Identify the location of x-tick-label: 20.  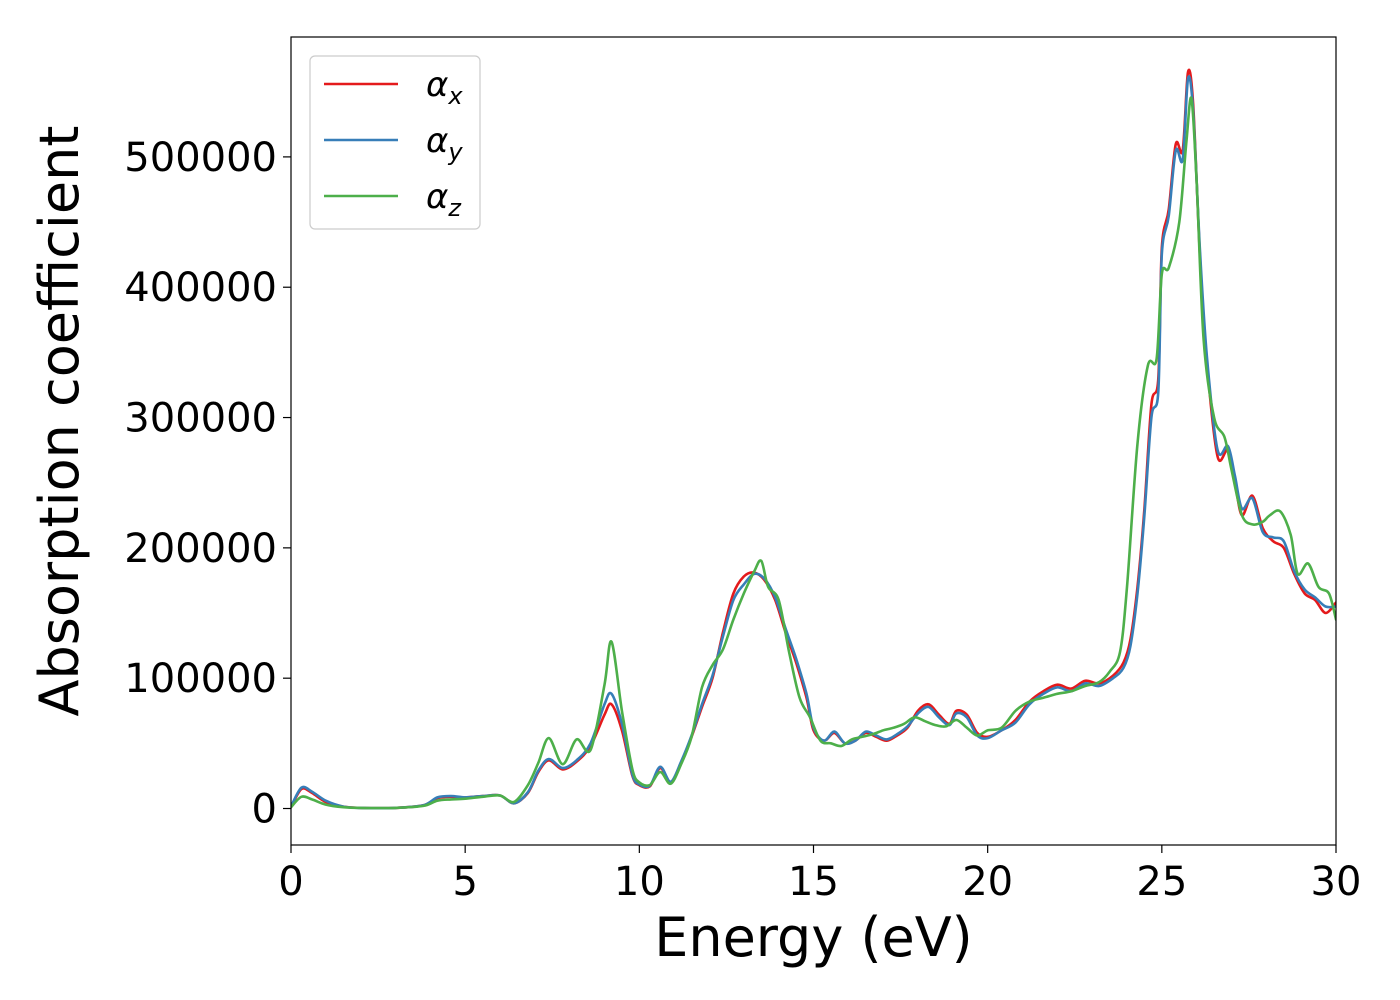
(987, 882).